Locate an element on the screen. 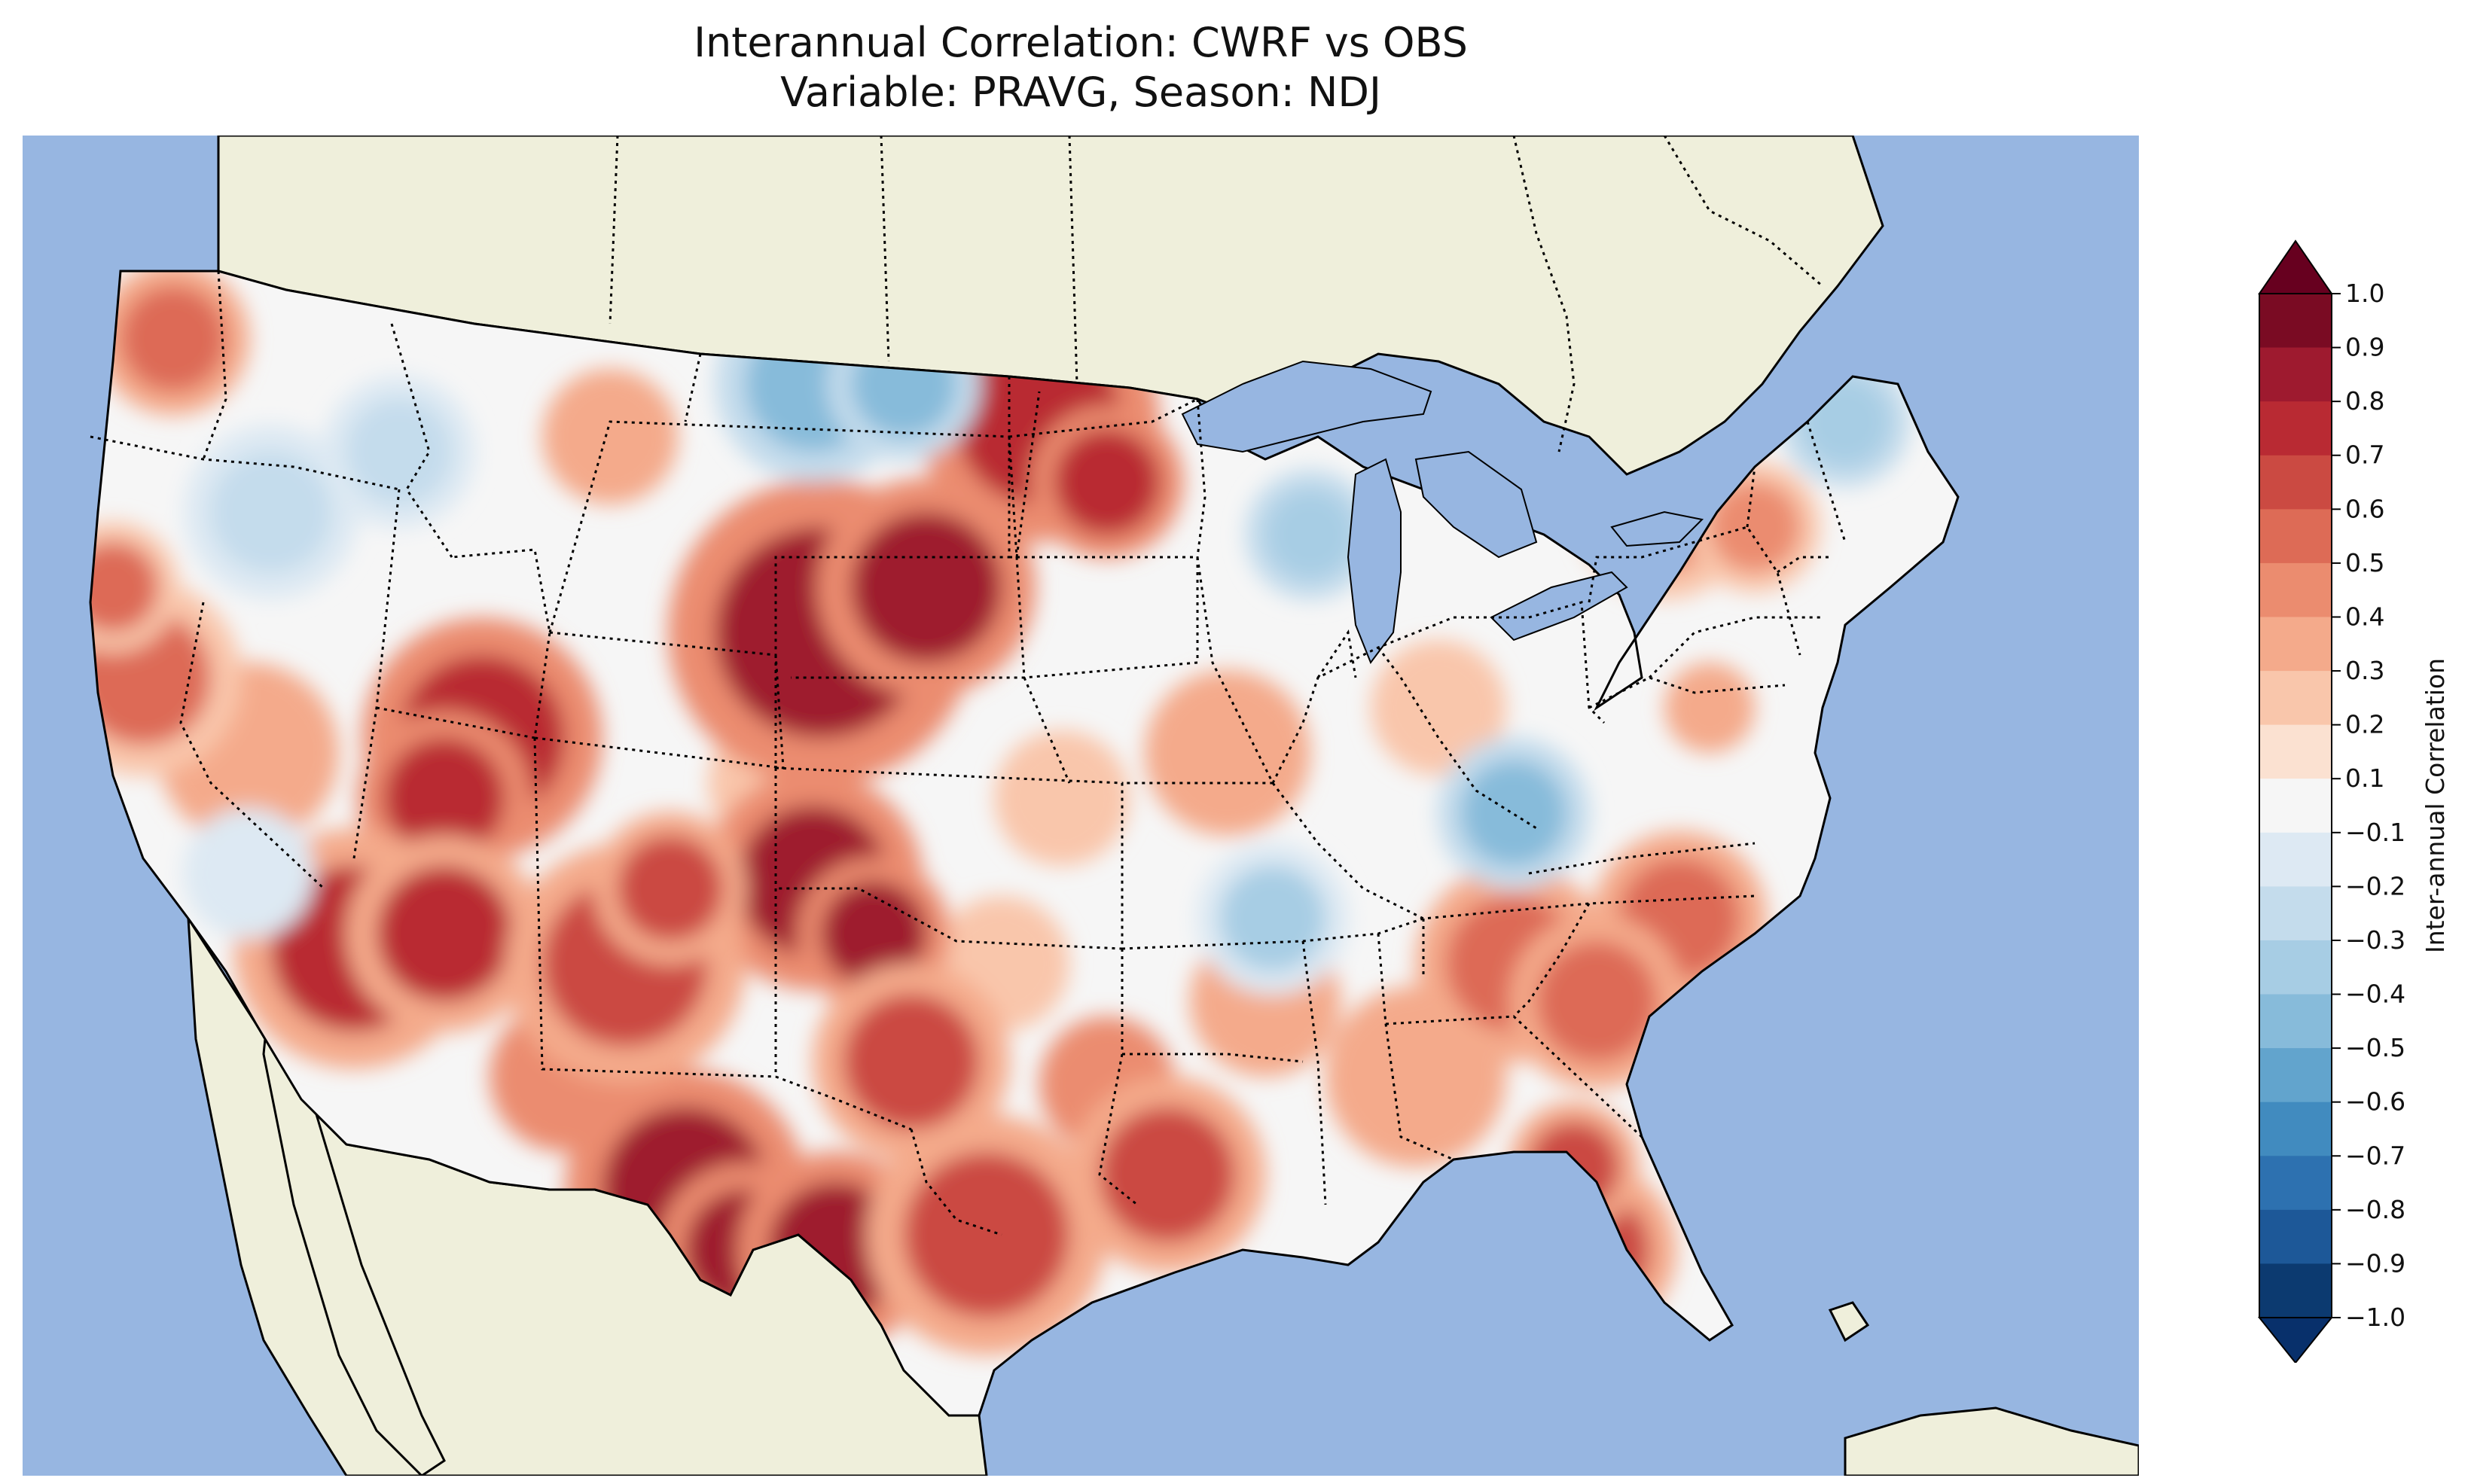  canada-borders is located at coordinates (1216, 294).